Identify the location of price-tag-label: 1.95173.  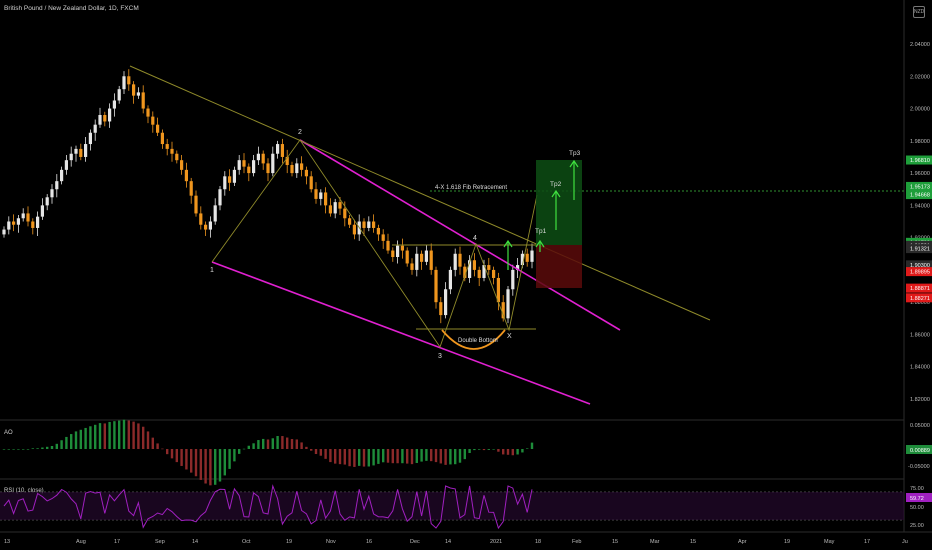
(920, 187).